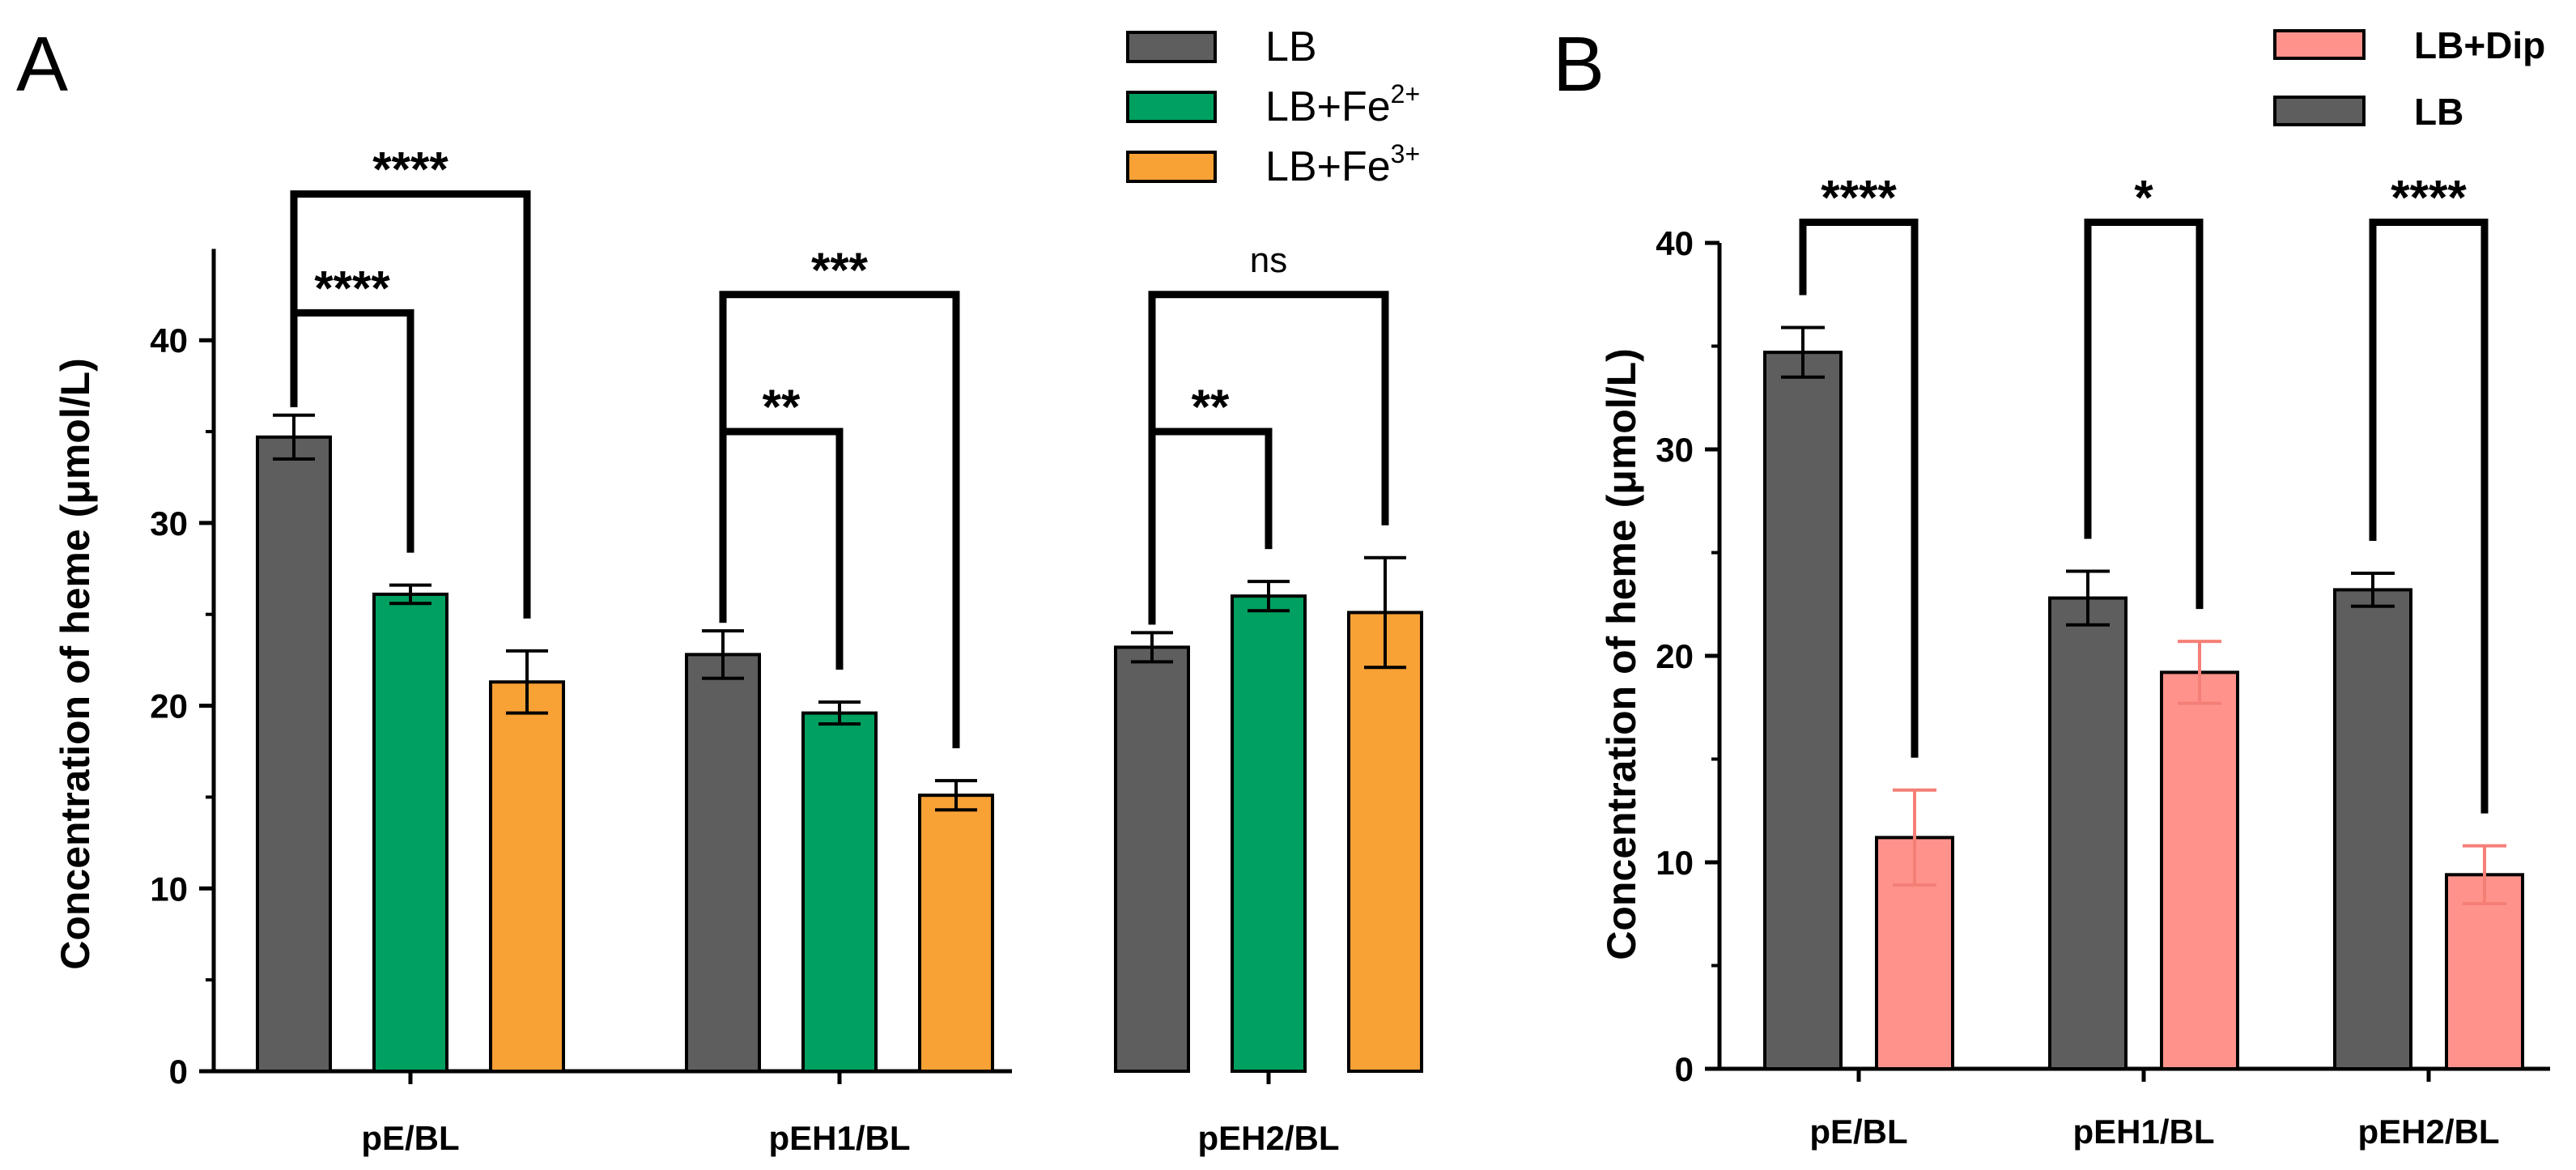 The width and height of the screenshot is (2576, 1170). Describe the element at coordinates (527, 876) in the screenshot. I see `bar-lb-fe3-pe-bl` at that location.